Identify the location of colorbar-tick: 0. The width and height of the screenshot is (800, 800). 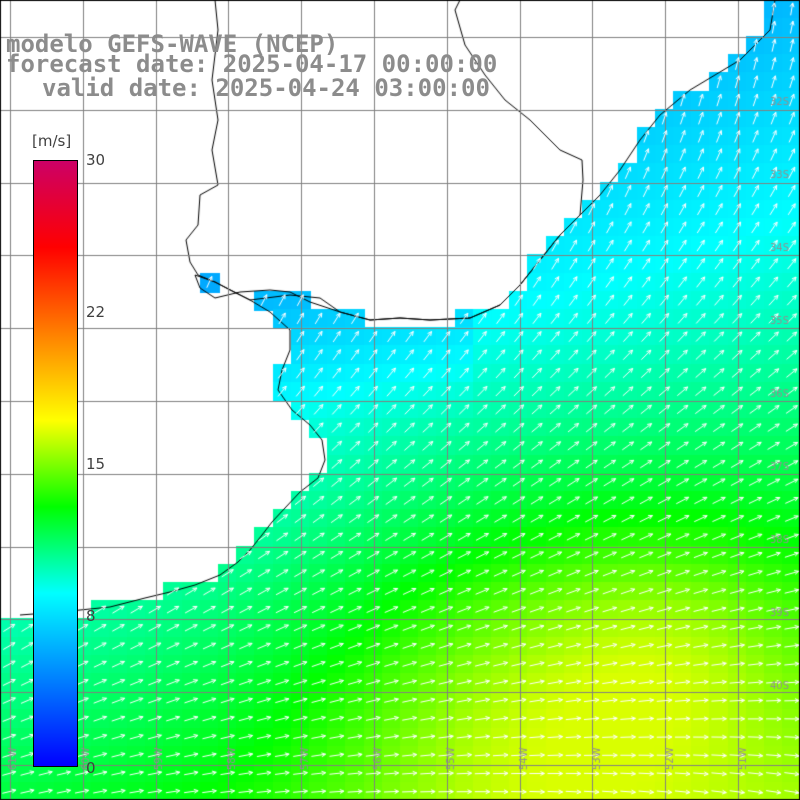
(91, 768).